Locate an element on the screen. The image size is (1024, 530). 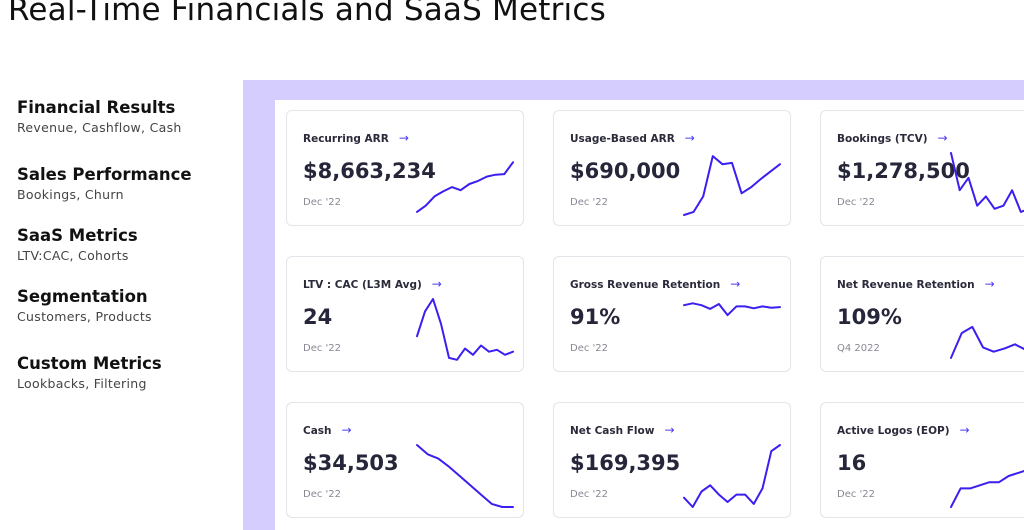
card-title: Gross Revenue Retention → is located at coordinates (655, 284).